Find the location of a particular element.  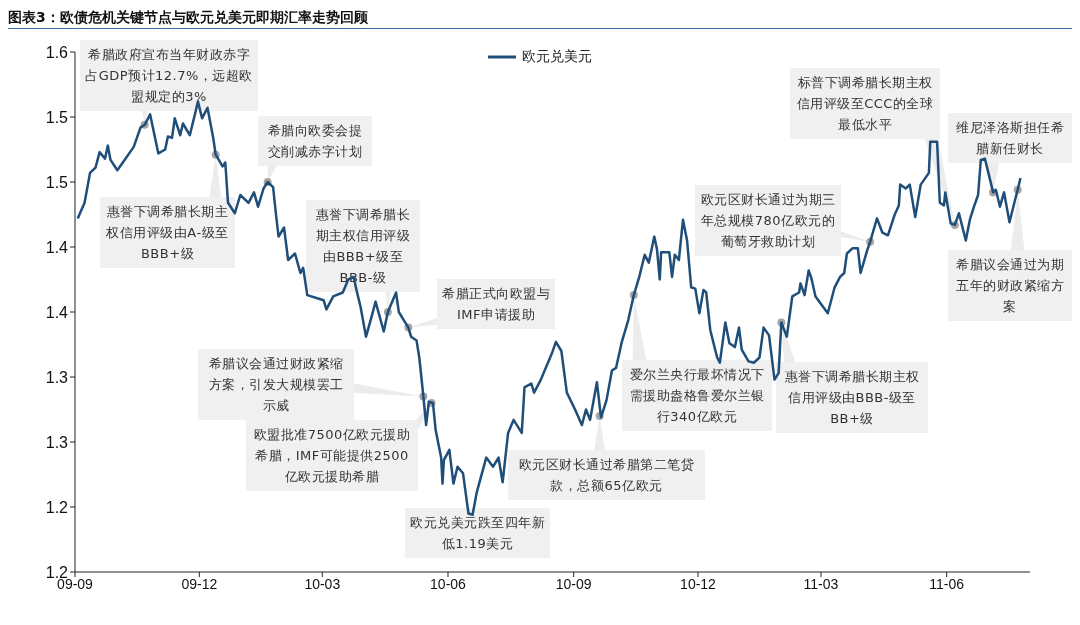

x-tick-label: 10-06 is located at coordinates (448, 583).